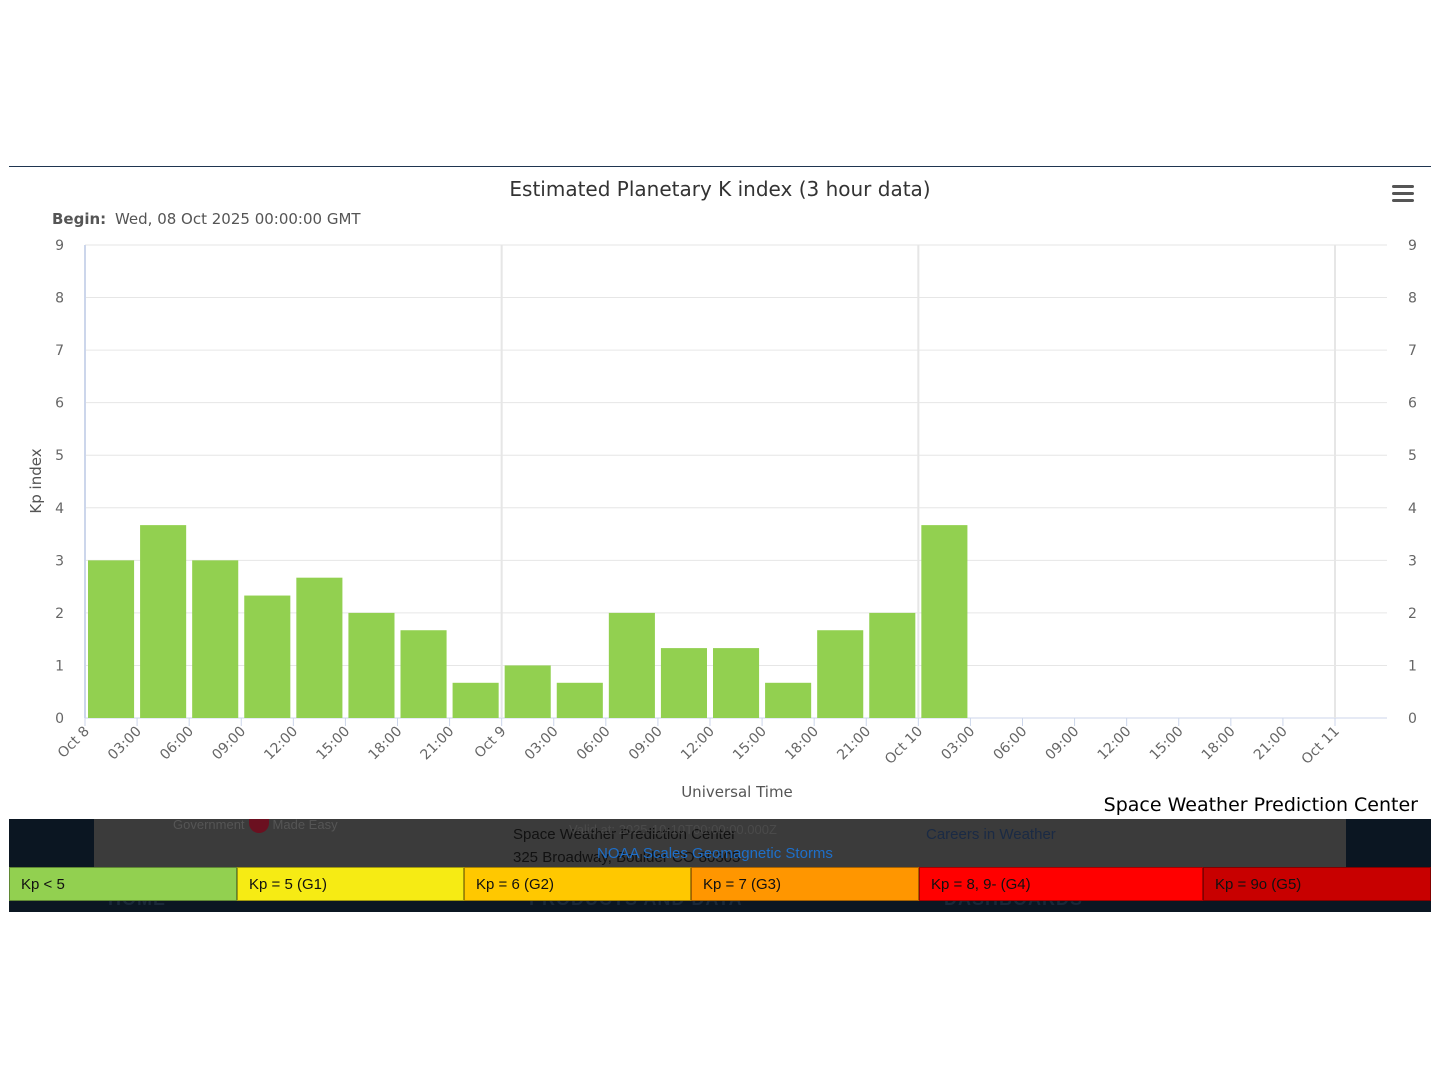  I want to click on top-divider, so click(720, 166).